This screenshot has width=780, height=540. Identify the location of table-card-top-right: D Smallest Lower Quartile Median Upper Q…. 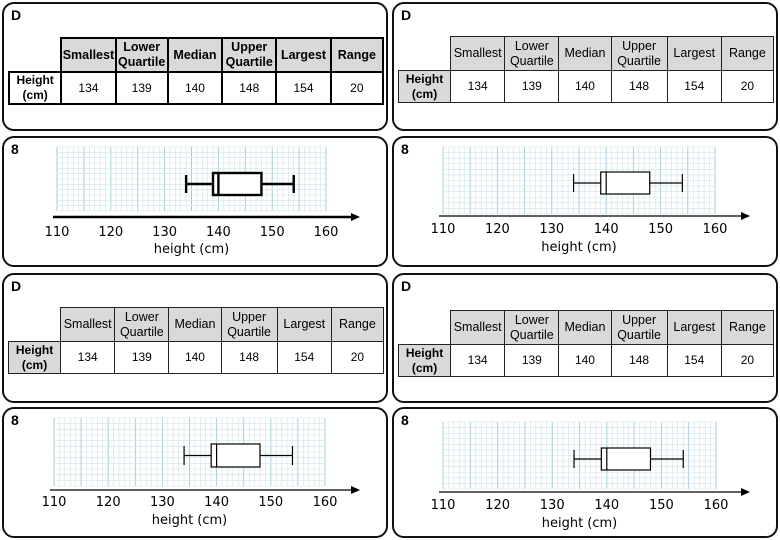
(585, 66).